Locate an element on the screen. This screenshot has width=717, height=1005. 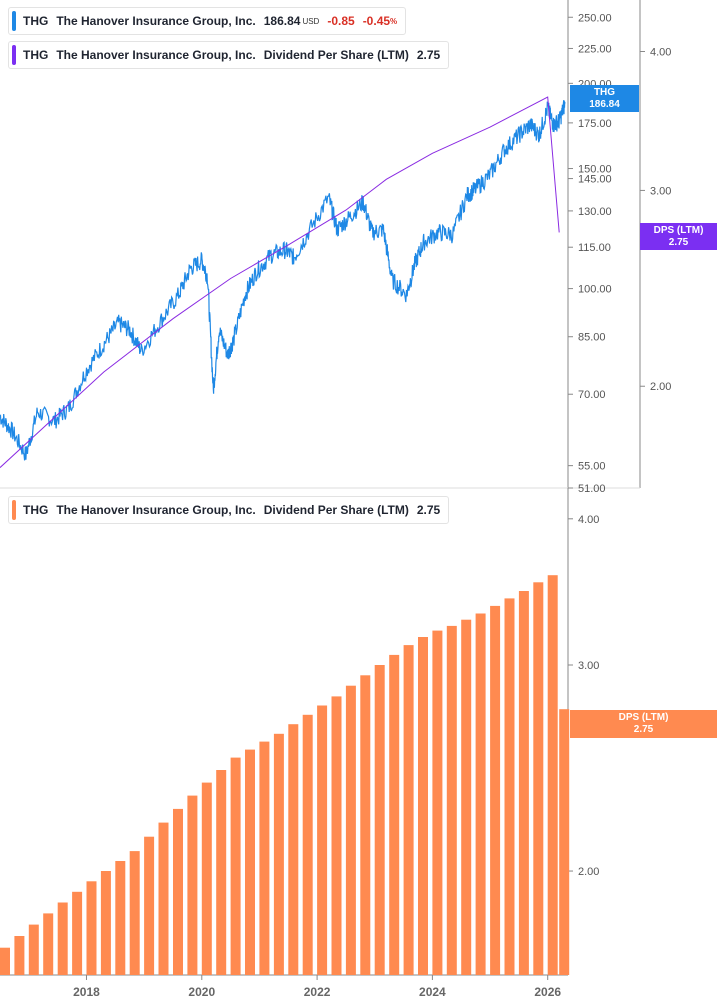
price-tick-label: 130.00 is located at coordinates (595, 212).